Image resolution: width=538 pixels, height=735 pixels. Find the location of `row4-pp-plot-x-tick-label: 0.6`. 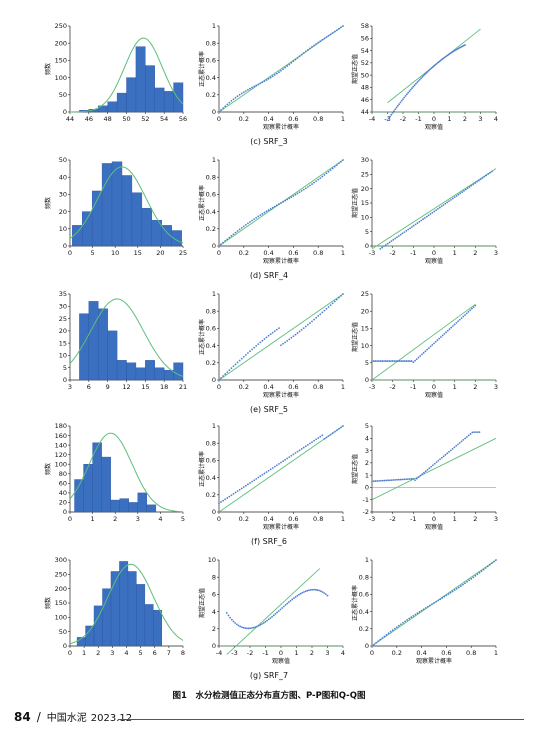

row4-pp-plot-x-tick-label: 0.6 is located at coordinates (293, 253).